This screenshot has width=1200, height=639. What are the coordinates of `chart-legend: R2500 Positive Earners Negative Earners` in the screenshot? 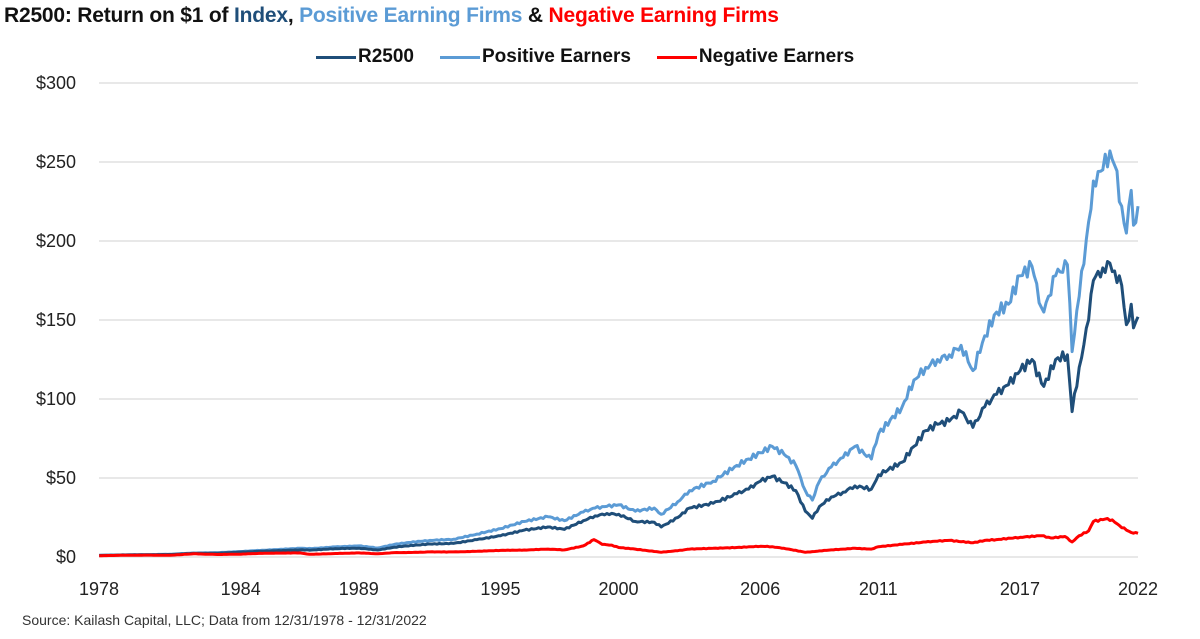 It's located at (585, 57).